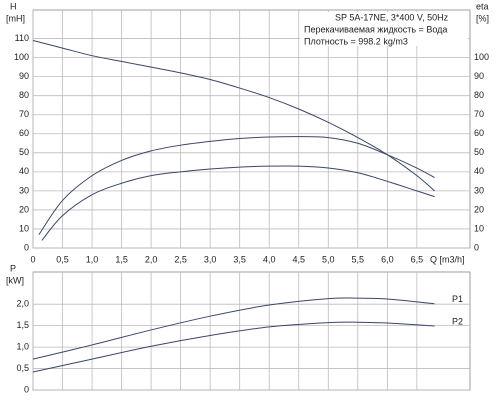  Describe the element at coordinates (239, 259) in the screenshot. I see `x-tick-label: 3,5` at that location.